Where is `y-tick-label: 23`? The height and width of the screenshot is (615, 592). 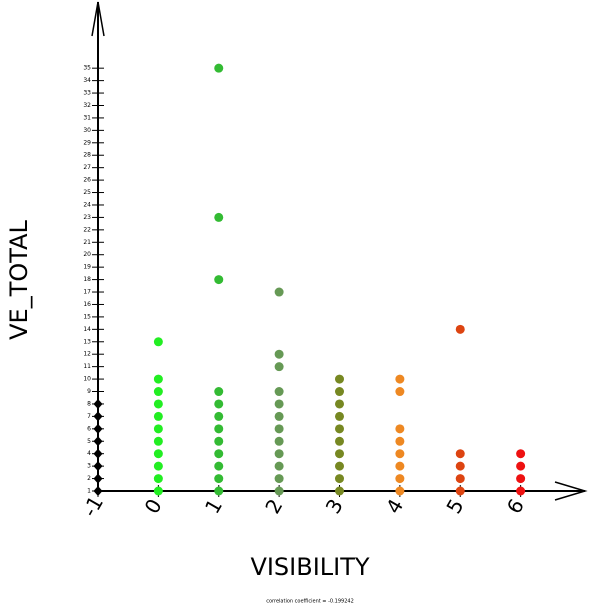 y-tick-label: 23 is located at coordinates (87, 217).